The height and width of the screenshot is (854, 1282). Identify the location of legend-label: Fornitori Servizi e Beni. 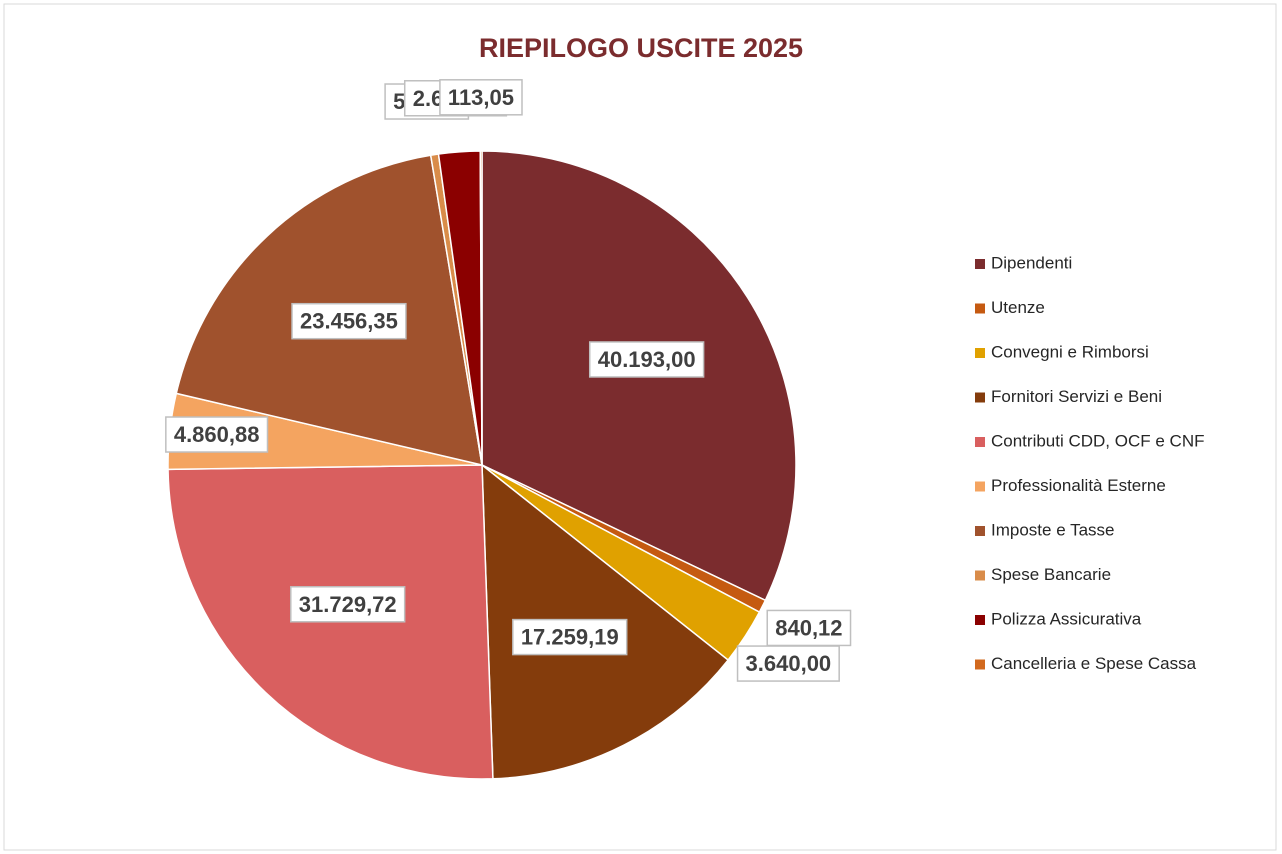
(1076, 396).